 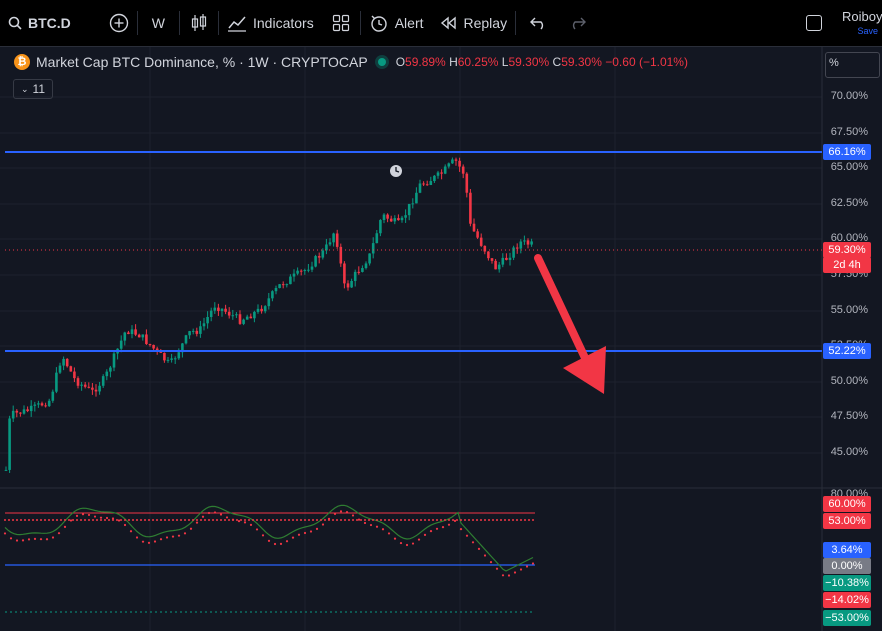 I want to click on undo-icon, so click(x=539, y=23).